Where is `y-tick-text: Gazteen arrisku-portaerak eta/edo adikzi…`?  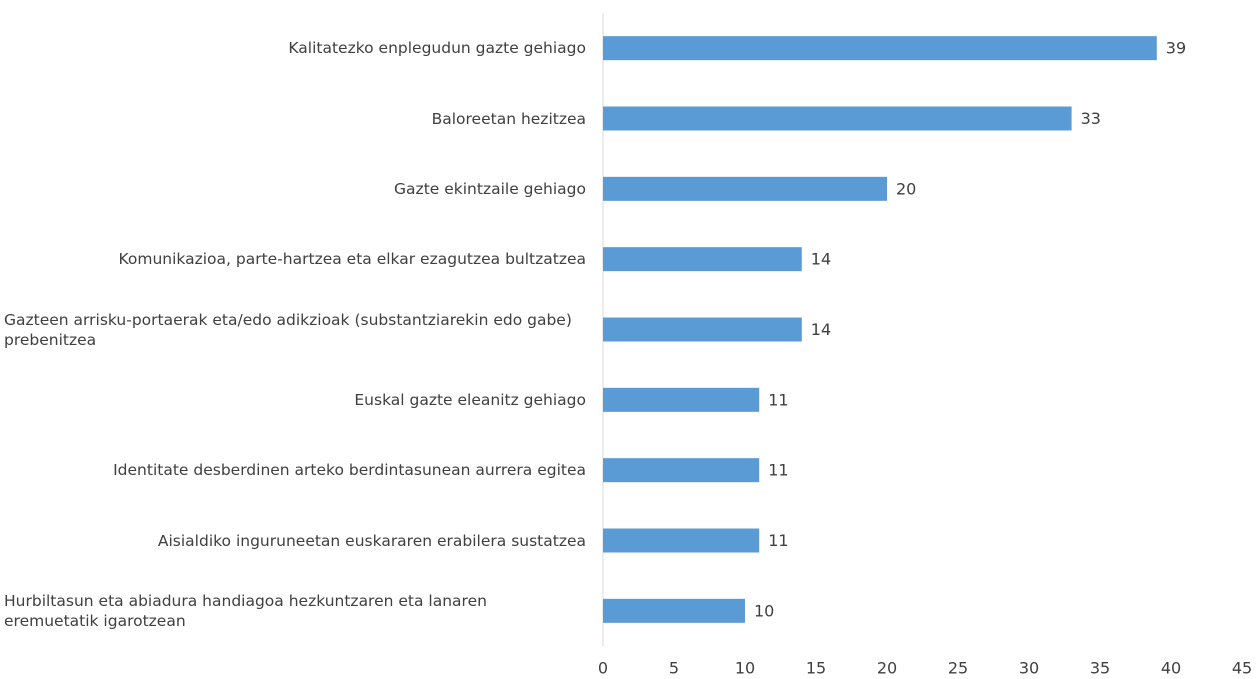
y-tick-text: Gazteen arrisku-portaerak eta/edo adikzi… is located at coordinates (288, 329).